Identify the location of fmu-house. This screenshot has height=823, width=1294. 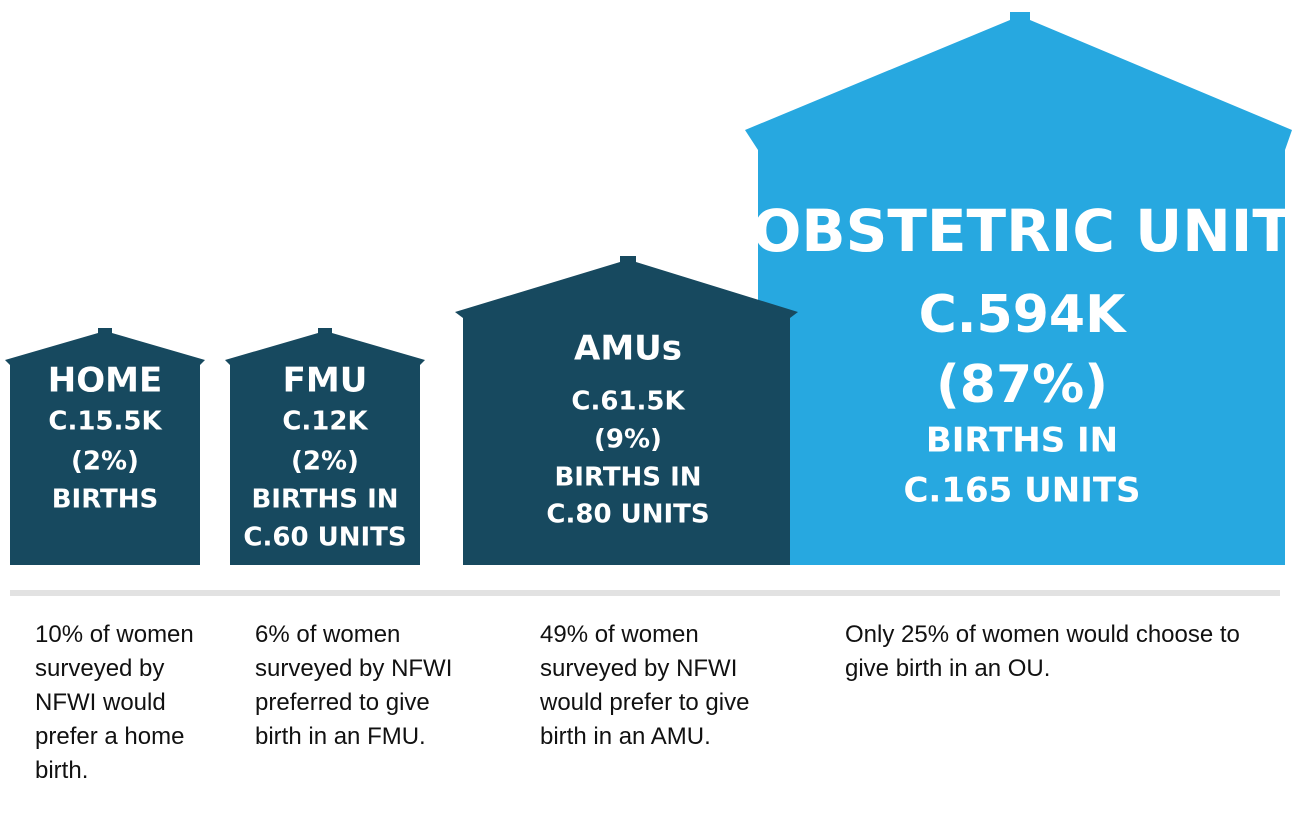
(325, 446).